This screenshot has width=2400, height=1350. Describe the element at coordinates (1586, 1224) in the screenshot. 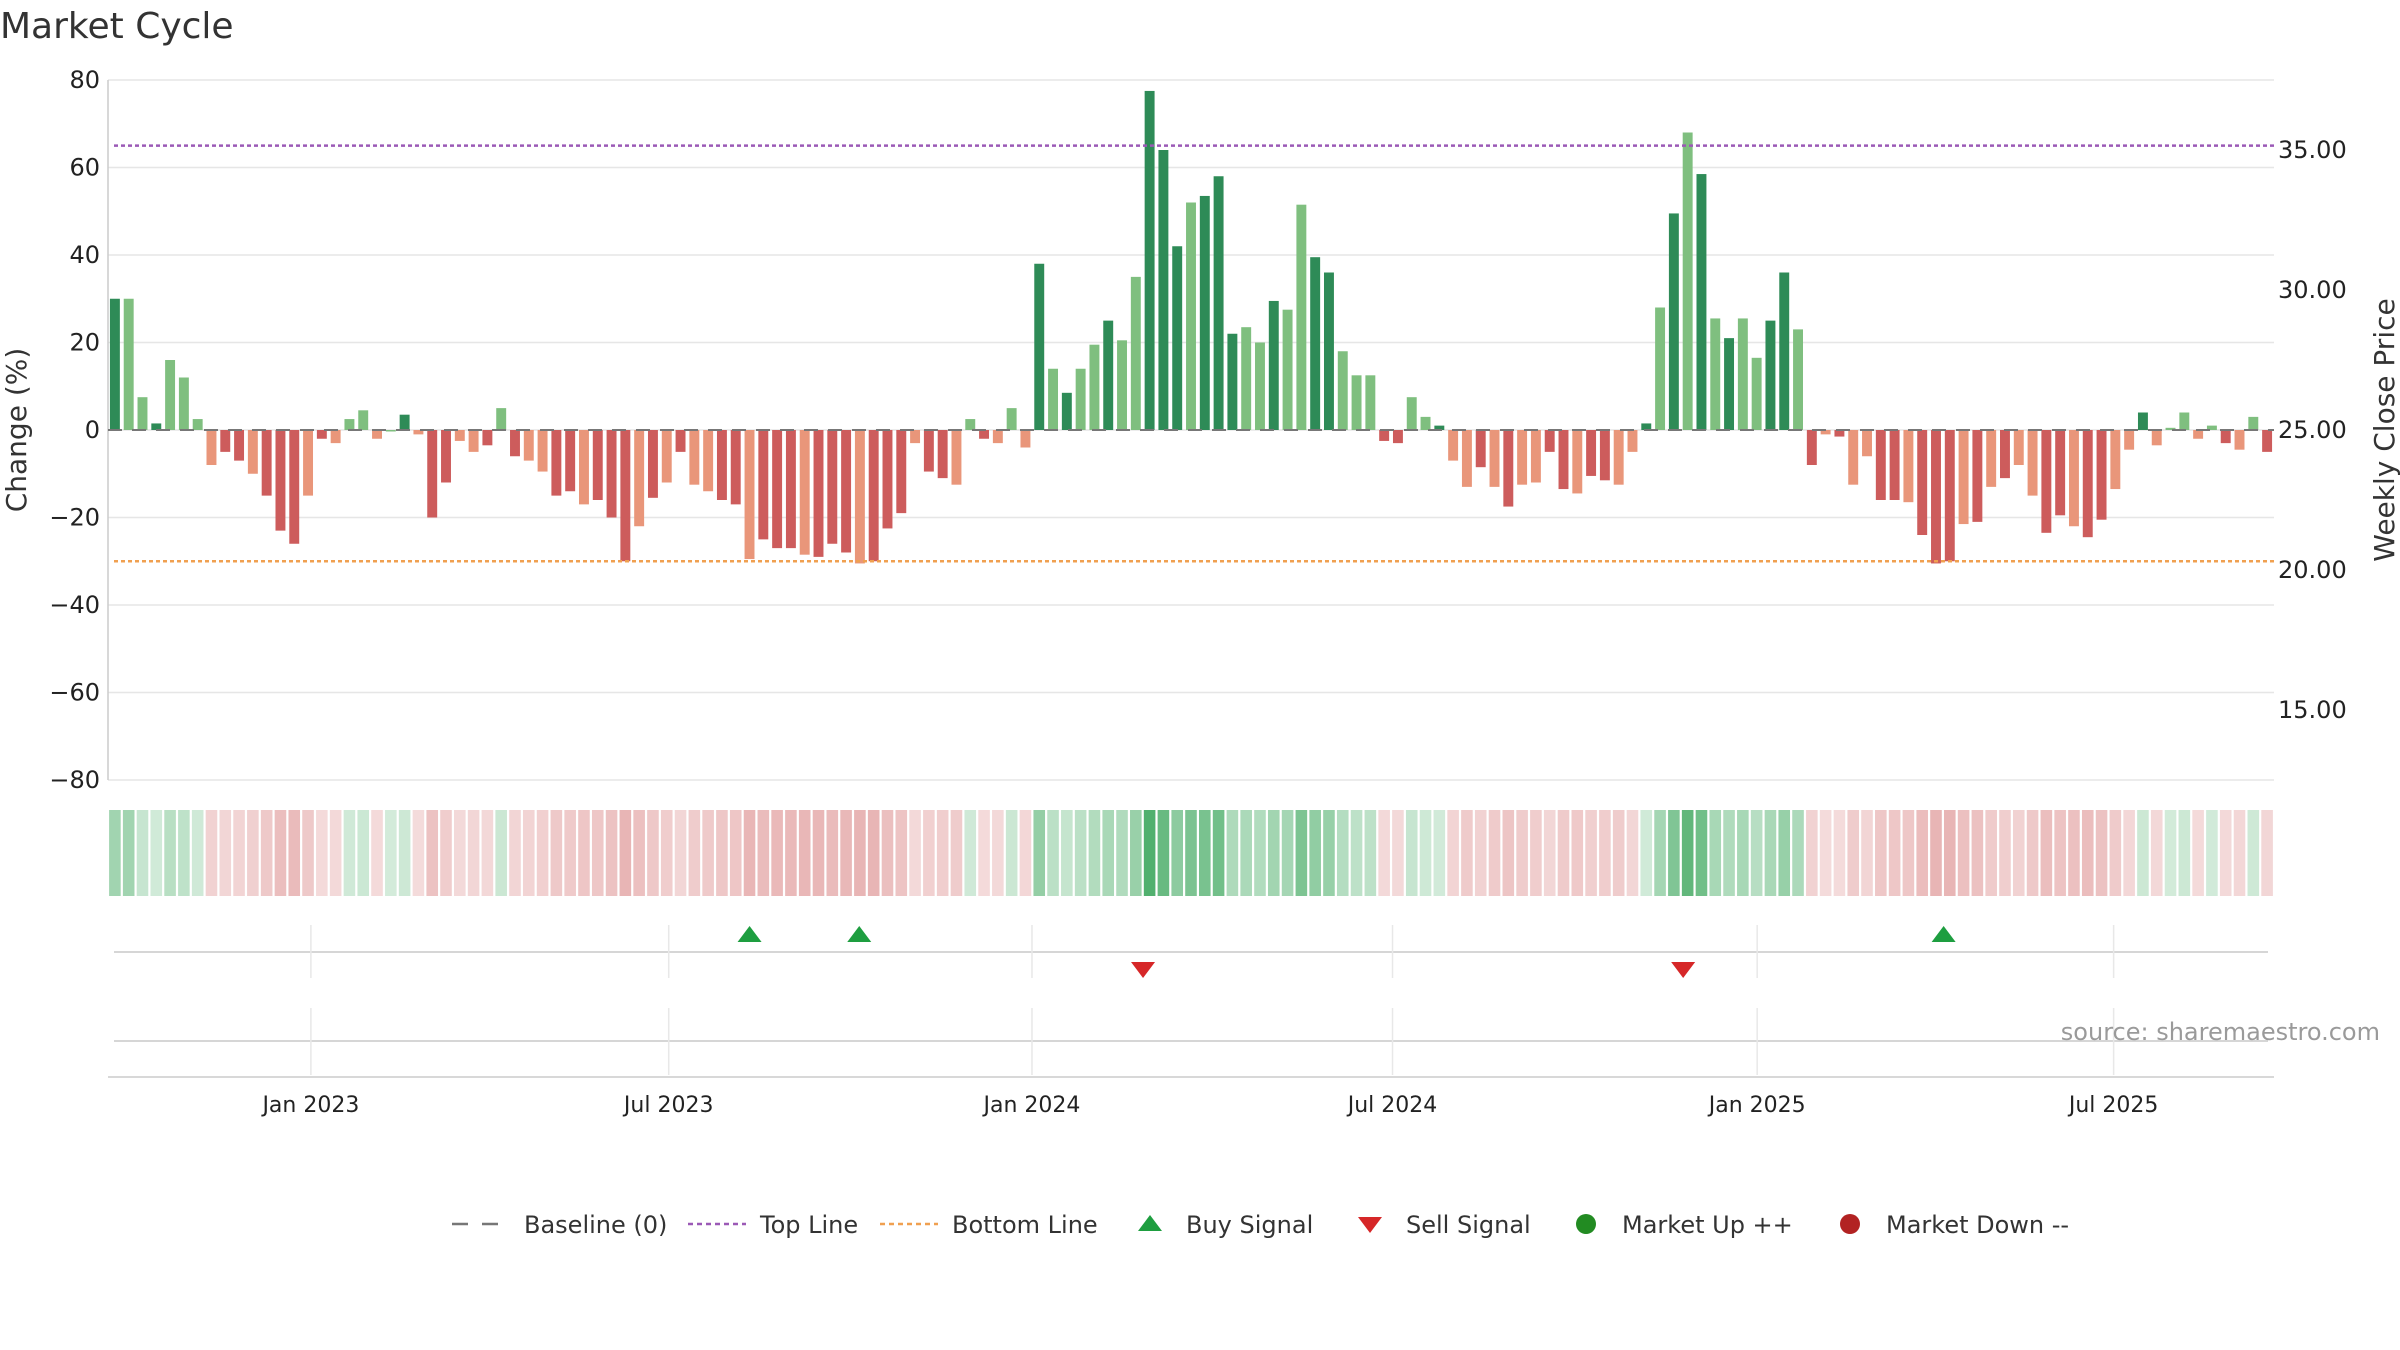

I see `legend-circle-swatch` at that location.